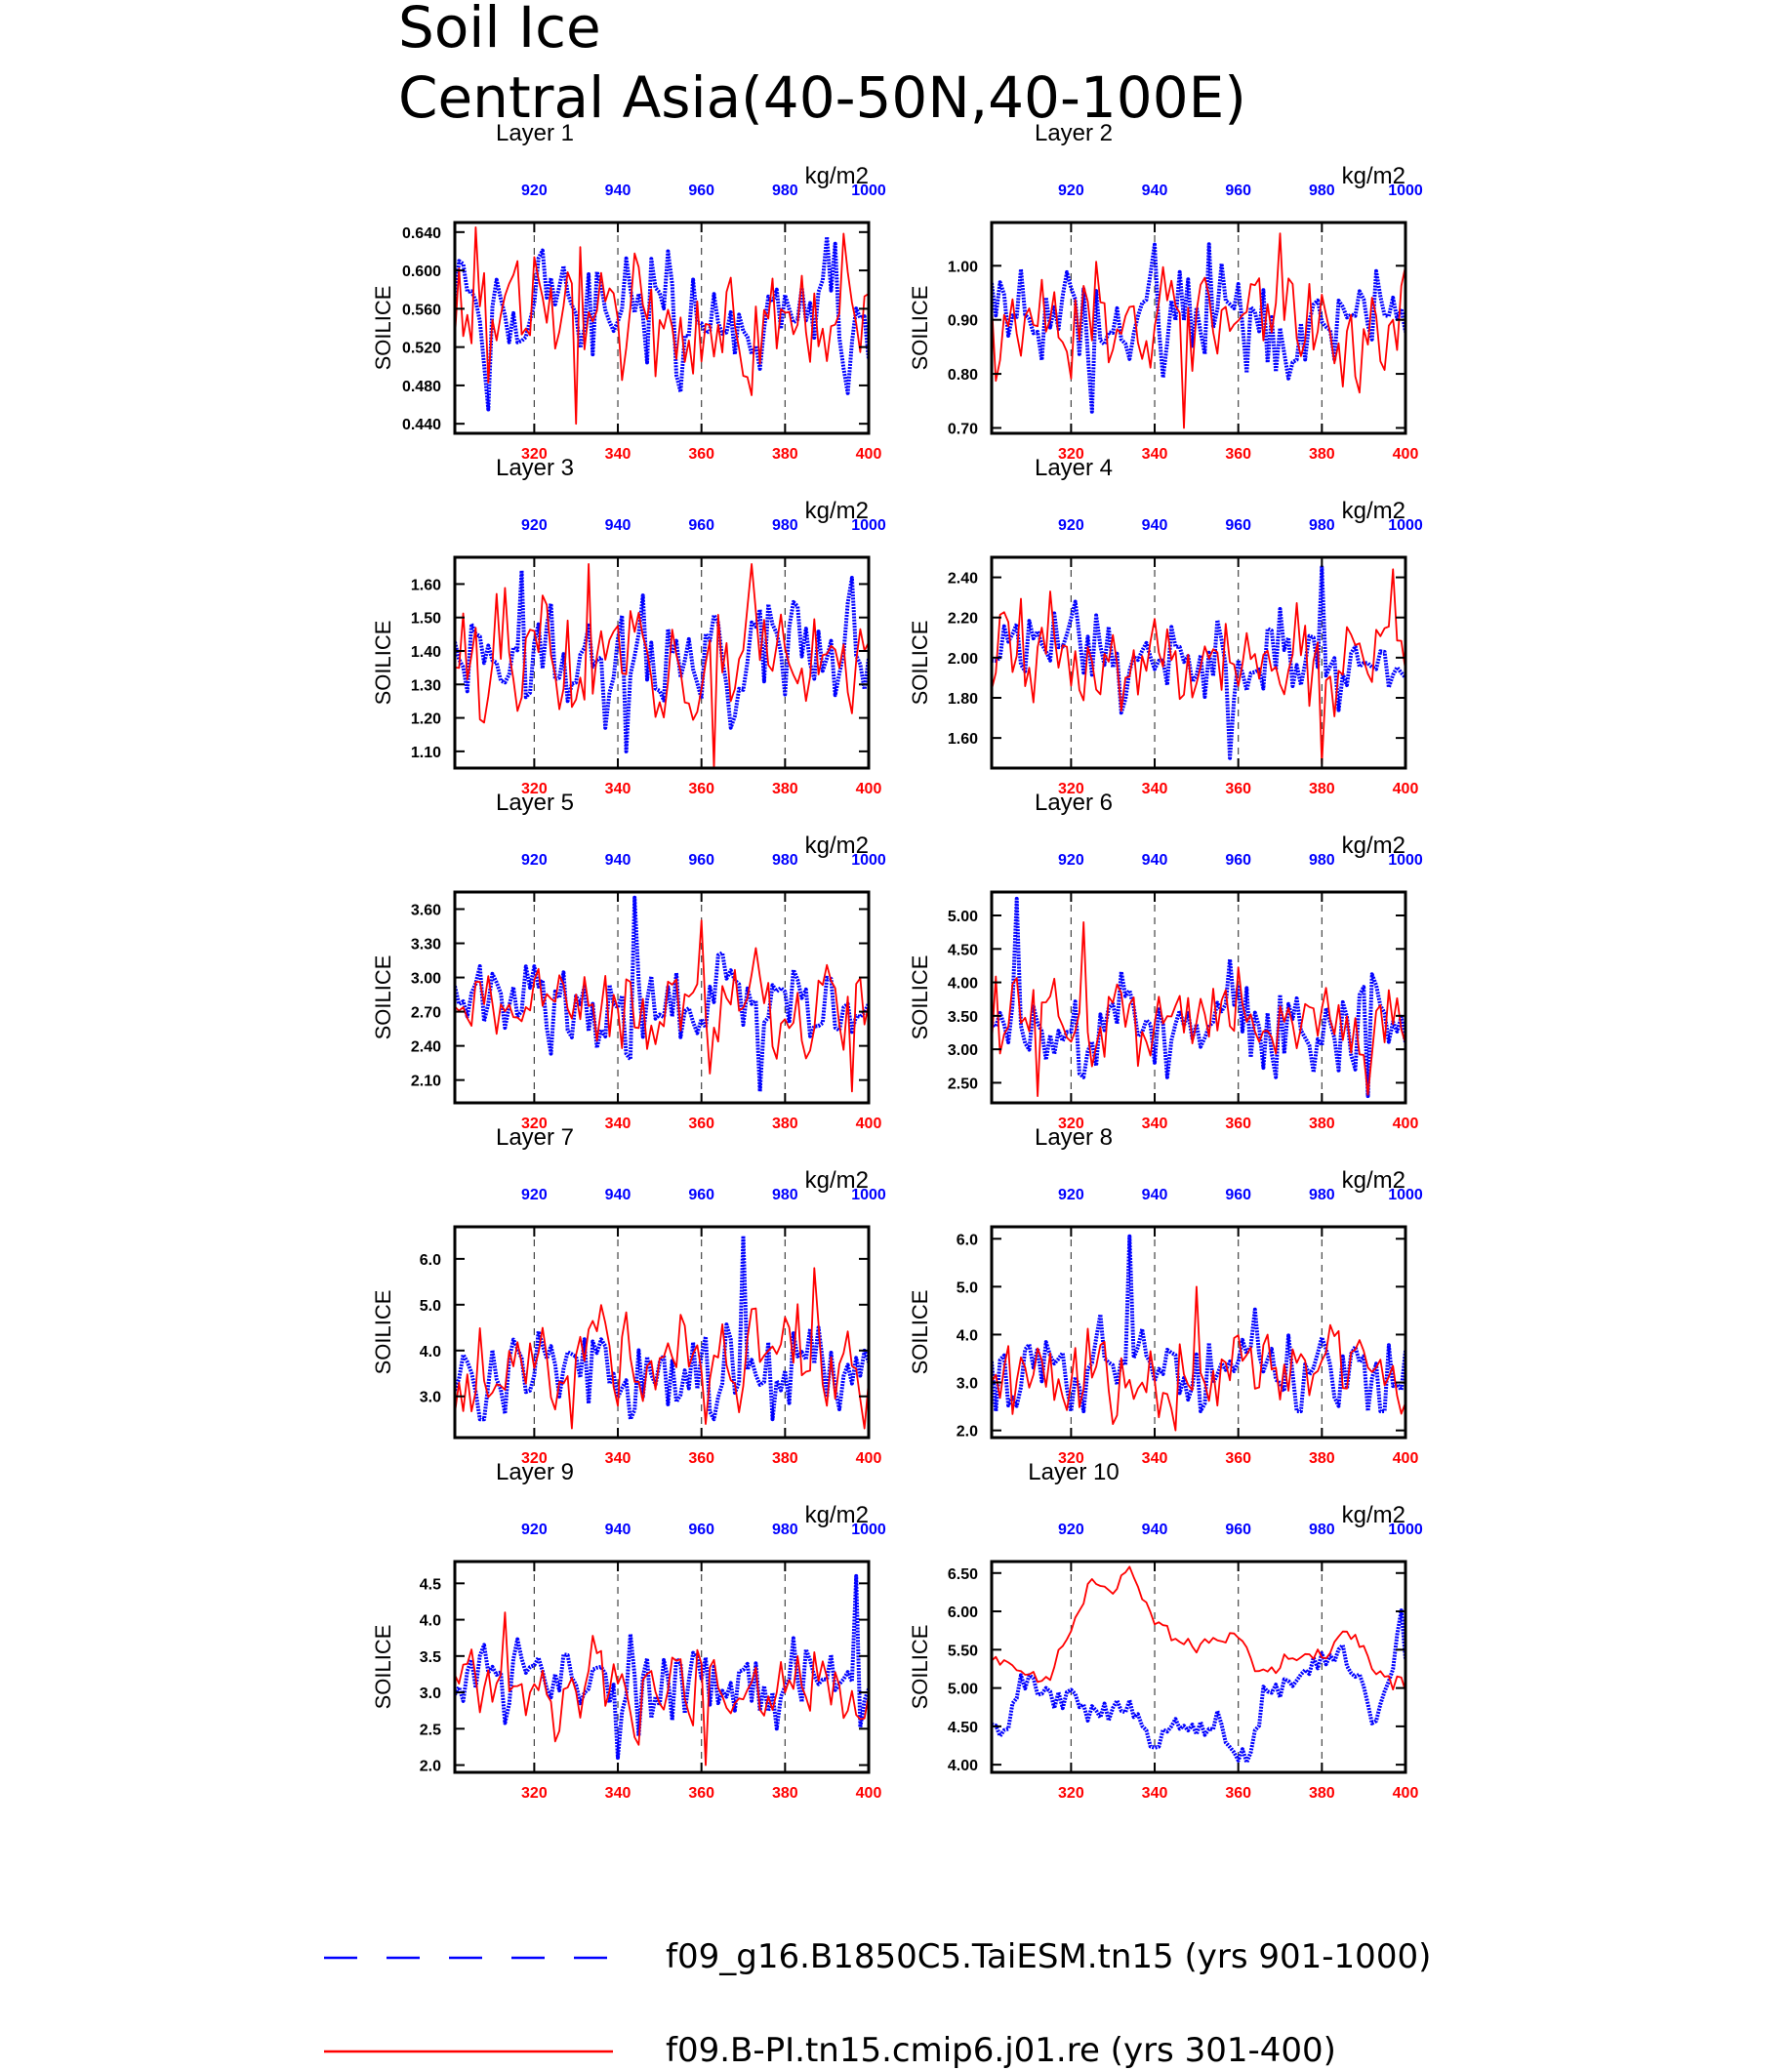  Describe the element at coordinates (963, 580) in the screenshot. I see `y-tick-label: 2.40` at that location.